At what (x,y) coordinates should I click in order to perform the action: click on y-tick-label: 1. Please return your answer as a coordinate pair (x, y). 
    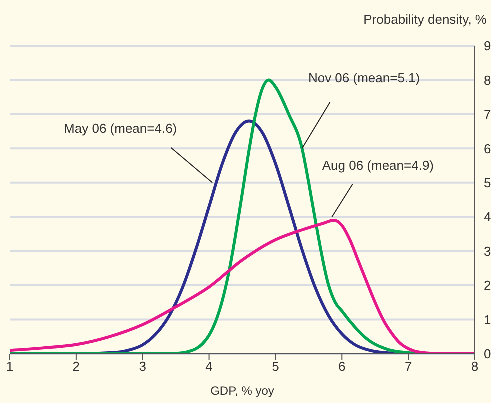
    Looking at the image, I should click on (487, 320).